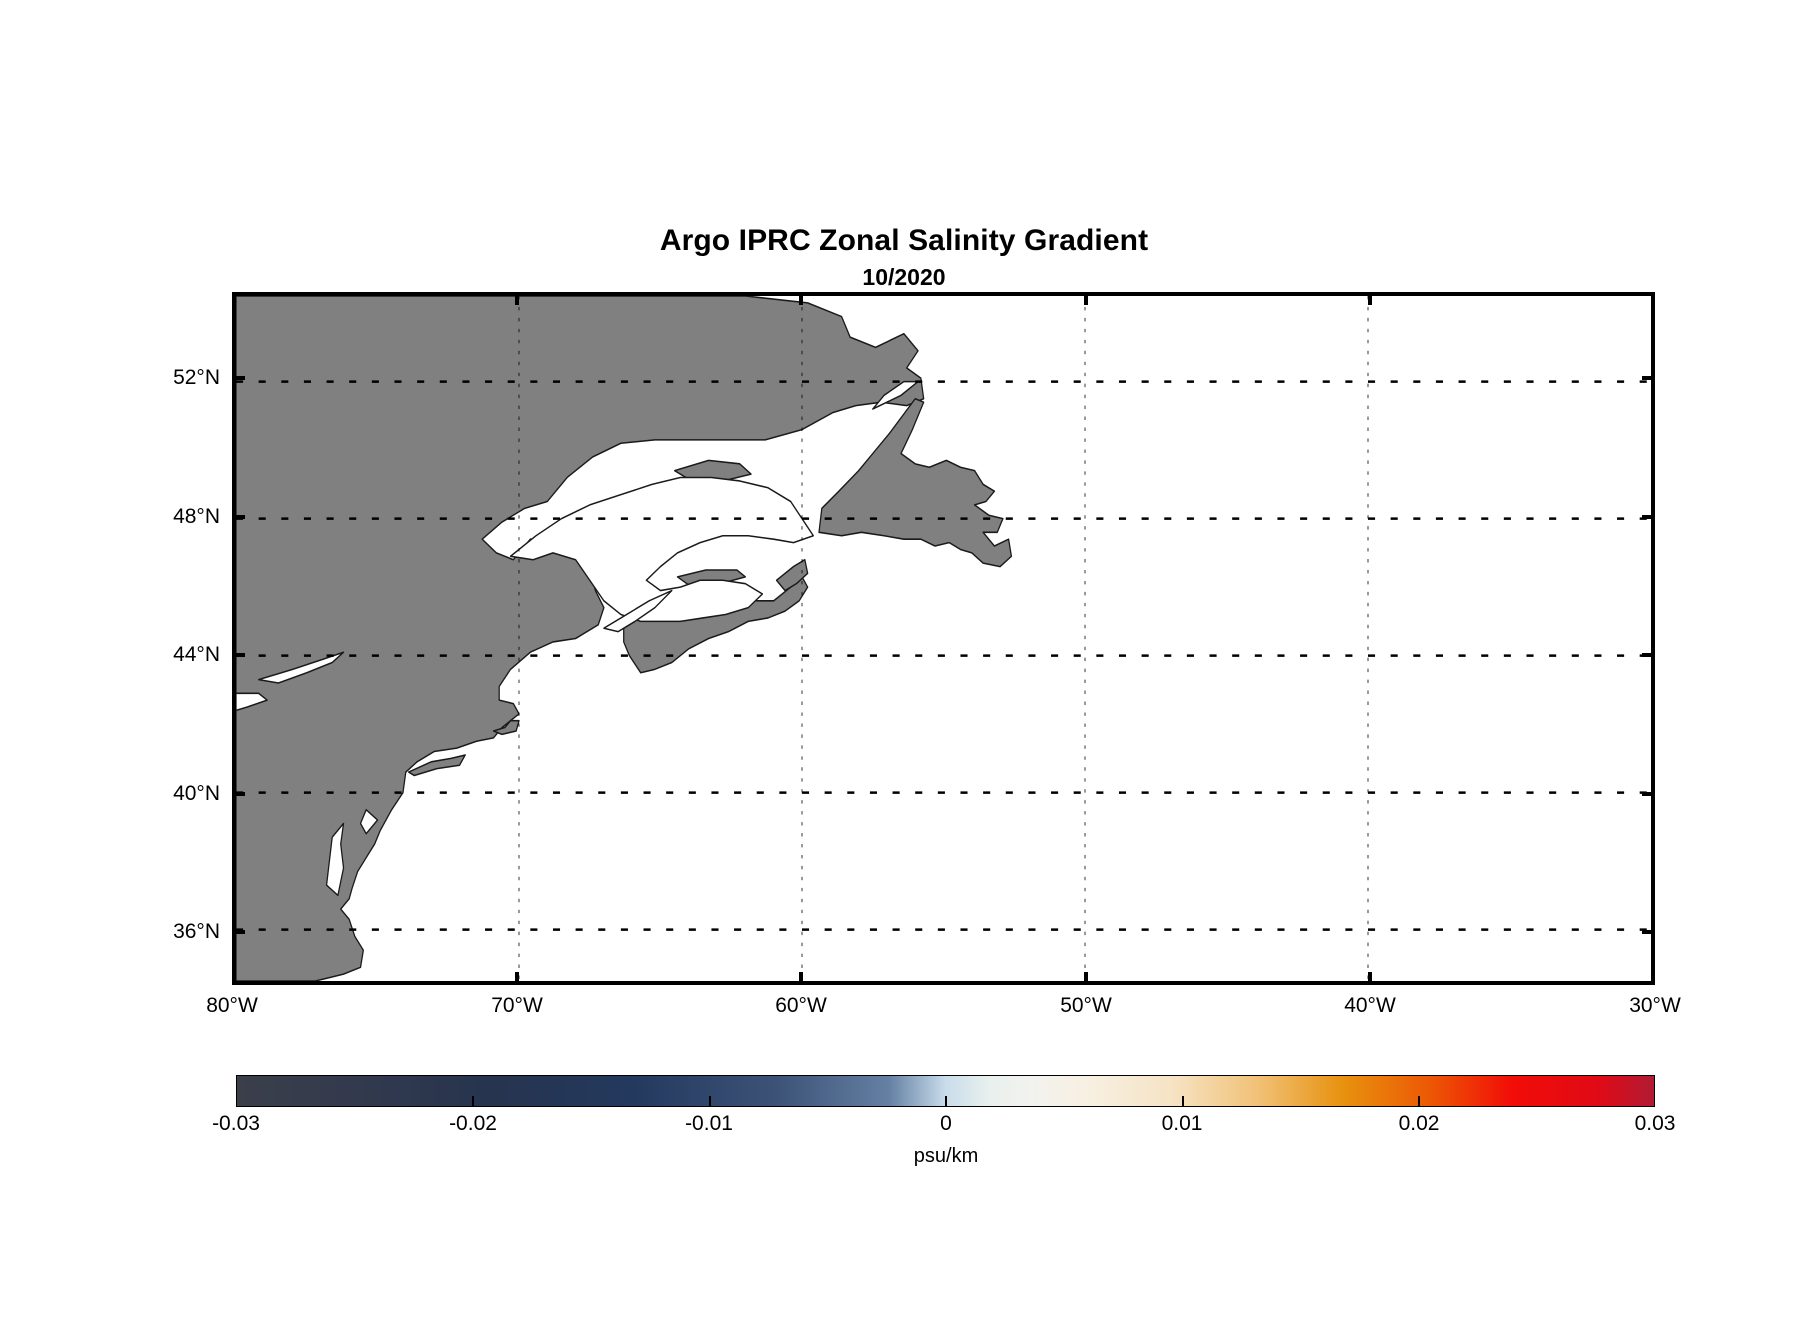 This screenshot has height=1333, width=1808. What do you see at coordinates (232, 1005) in the screenshot?
I see `xtick-label-80w: 80°W` at bounding box center [232, 1005].